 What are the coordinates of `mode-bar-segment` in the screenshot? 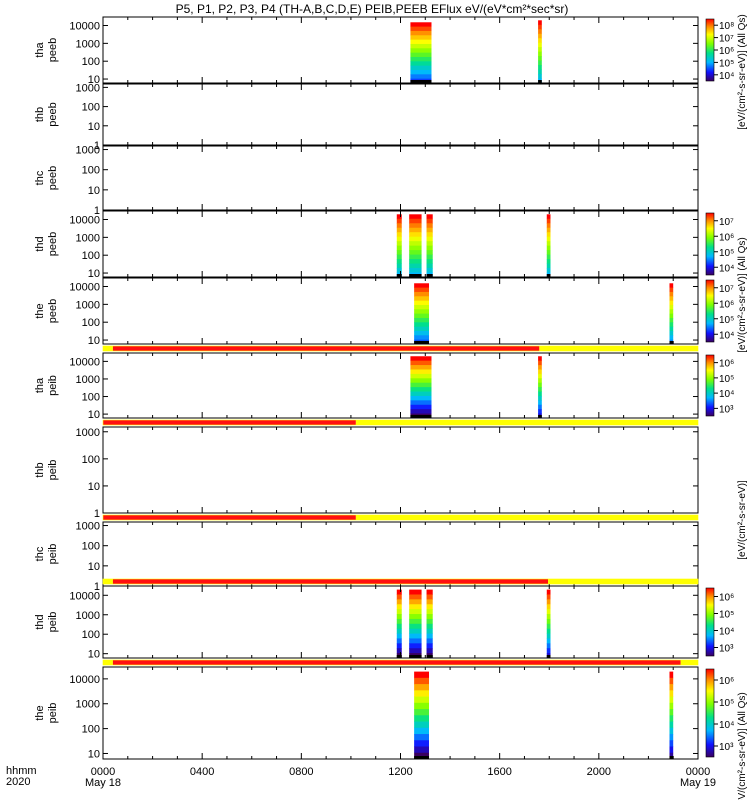 It's located at (108, 348).